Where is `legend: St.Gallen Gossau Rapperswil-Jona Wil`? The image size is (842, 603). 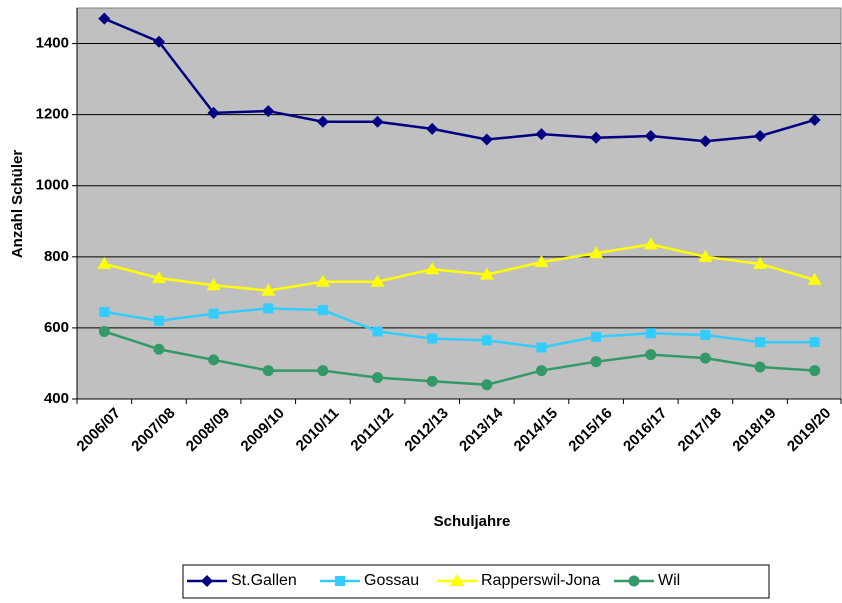 legend: St.Gallen Gossau Rapperswil-Jona Wil is located at coordinates (476, 581).